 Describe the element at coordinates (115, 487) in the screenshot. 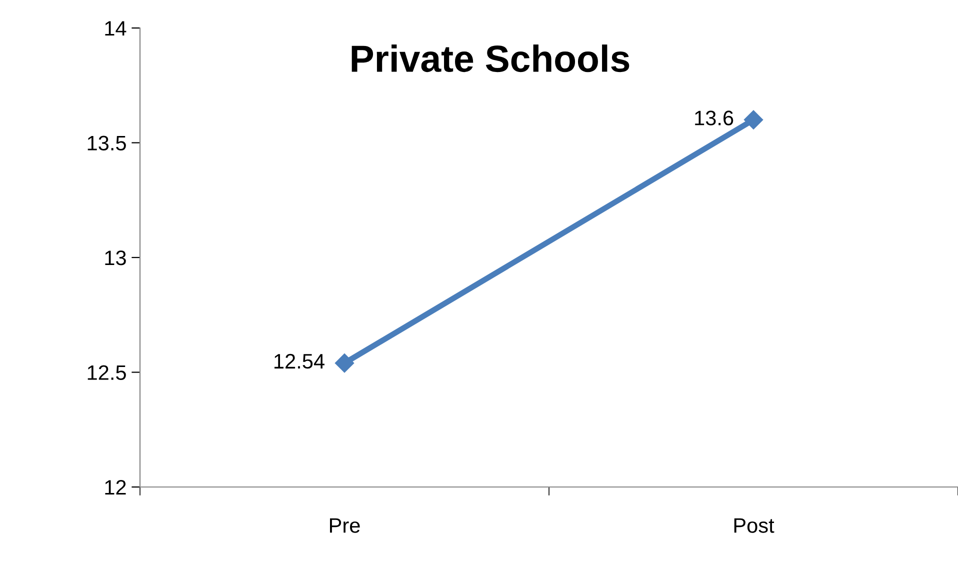

I see `y-tick-label: 12` at that location.